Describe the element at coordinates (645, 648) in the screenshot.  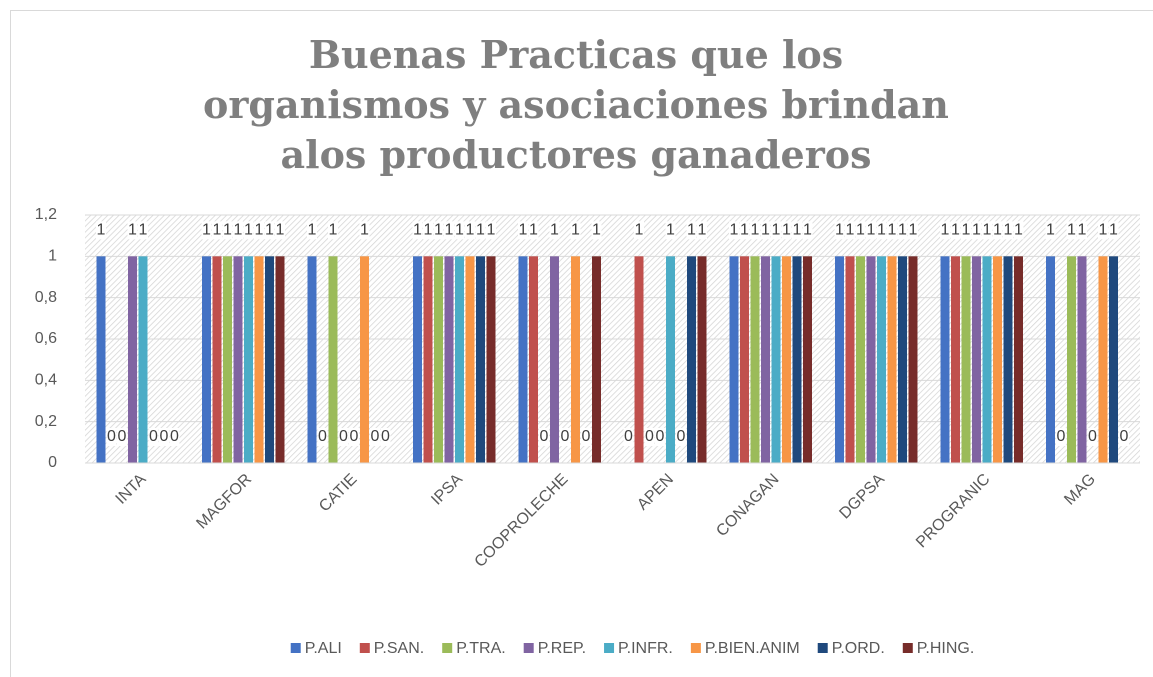
I see `legend-label: P.INFR.` at that location.